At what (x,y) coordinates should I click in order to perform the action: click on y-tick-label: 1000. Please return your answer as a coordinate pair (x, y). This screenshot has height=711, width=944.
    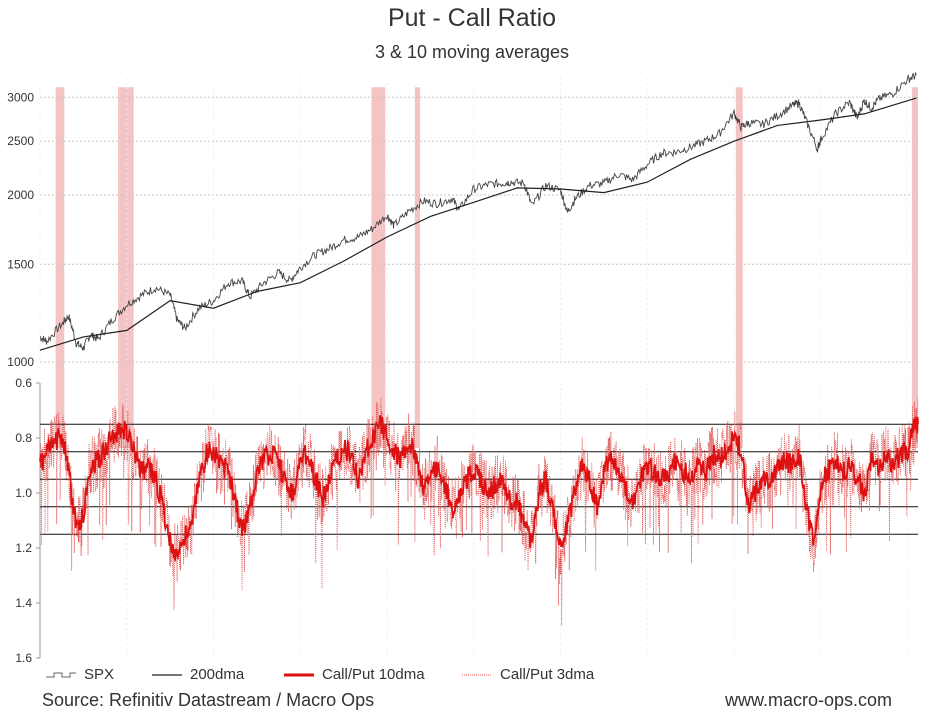
    Looking at the image, I should click on (20, 362).